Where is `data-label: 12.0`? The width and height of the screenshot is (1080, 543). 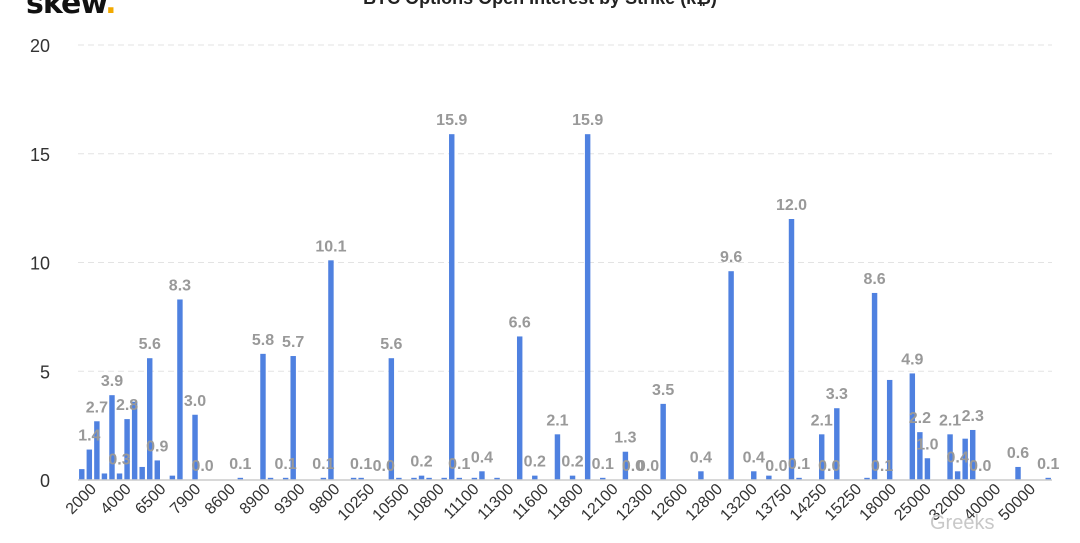 data-label: 12.0 is located at coordinates (791, 205).